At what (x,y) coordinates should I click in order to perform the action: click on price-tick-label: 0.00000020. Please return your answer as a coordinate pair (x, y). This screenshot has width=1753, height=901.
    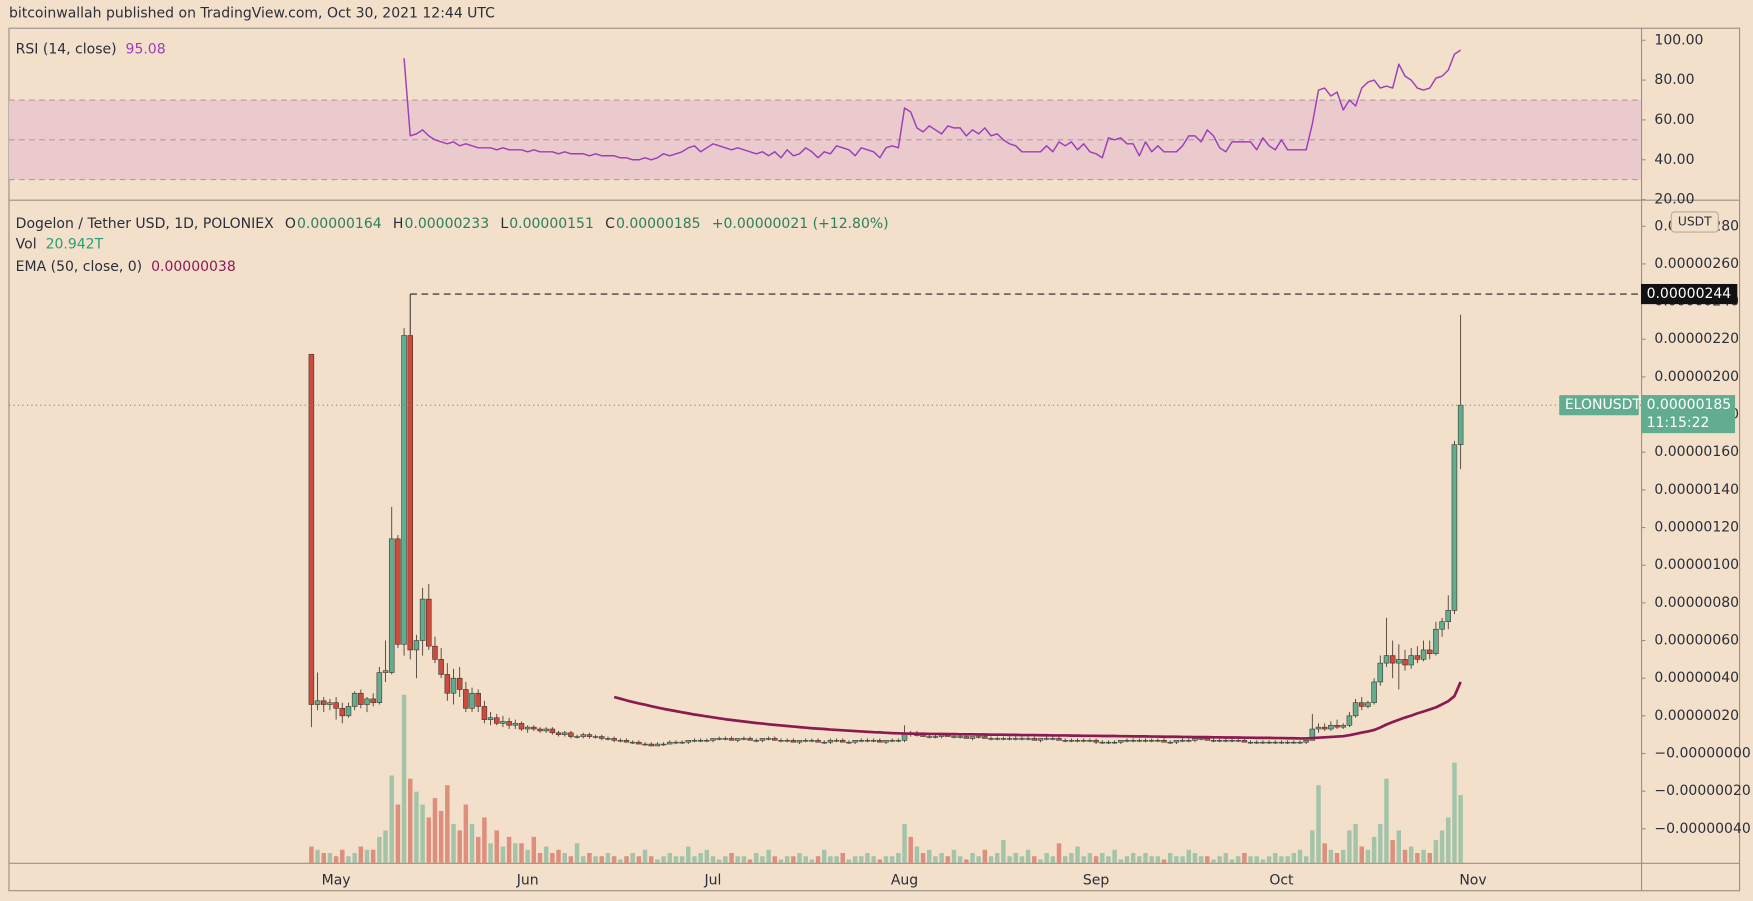
    Looking at the image, I should click on (1696, 716).